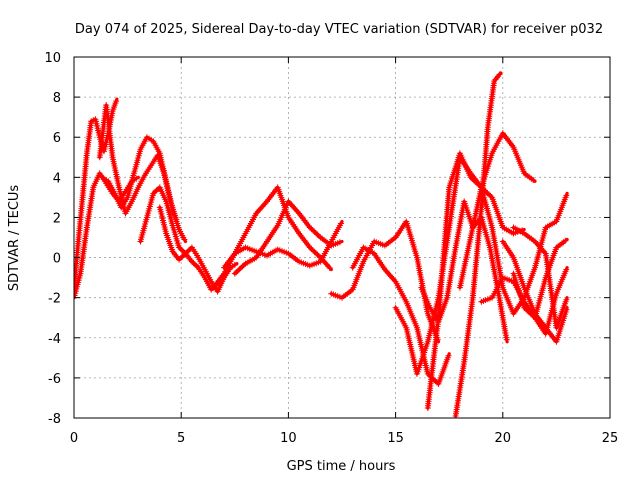 The width and height of the screenshot is (640, 480). I want to click on x-tick-label: 5, so click(181, 438).